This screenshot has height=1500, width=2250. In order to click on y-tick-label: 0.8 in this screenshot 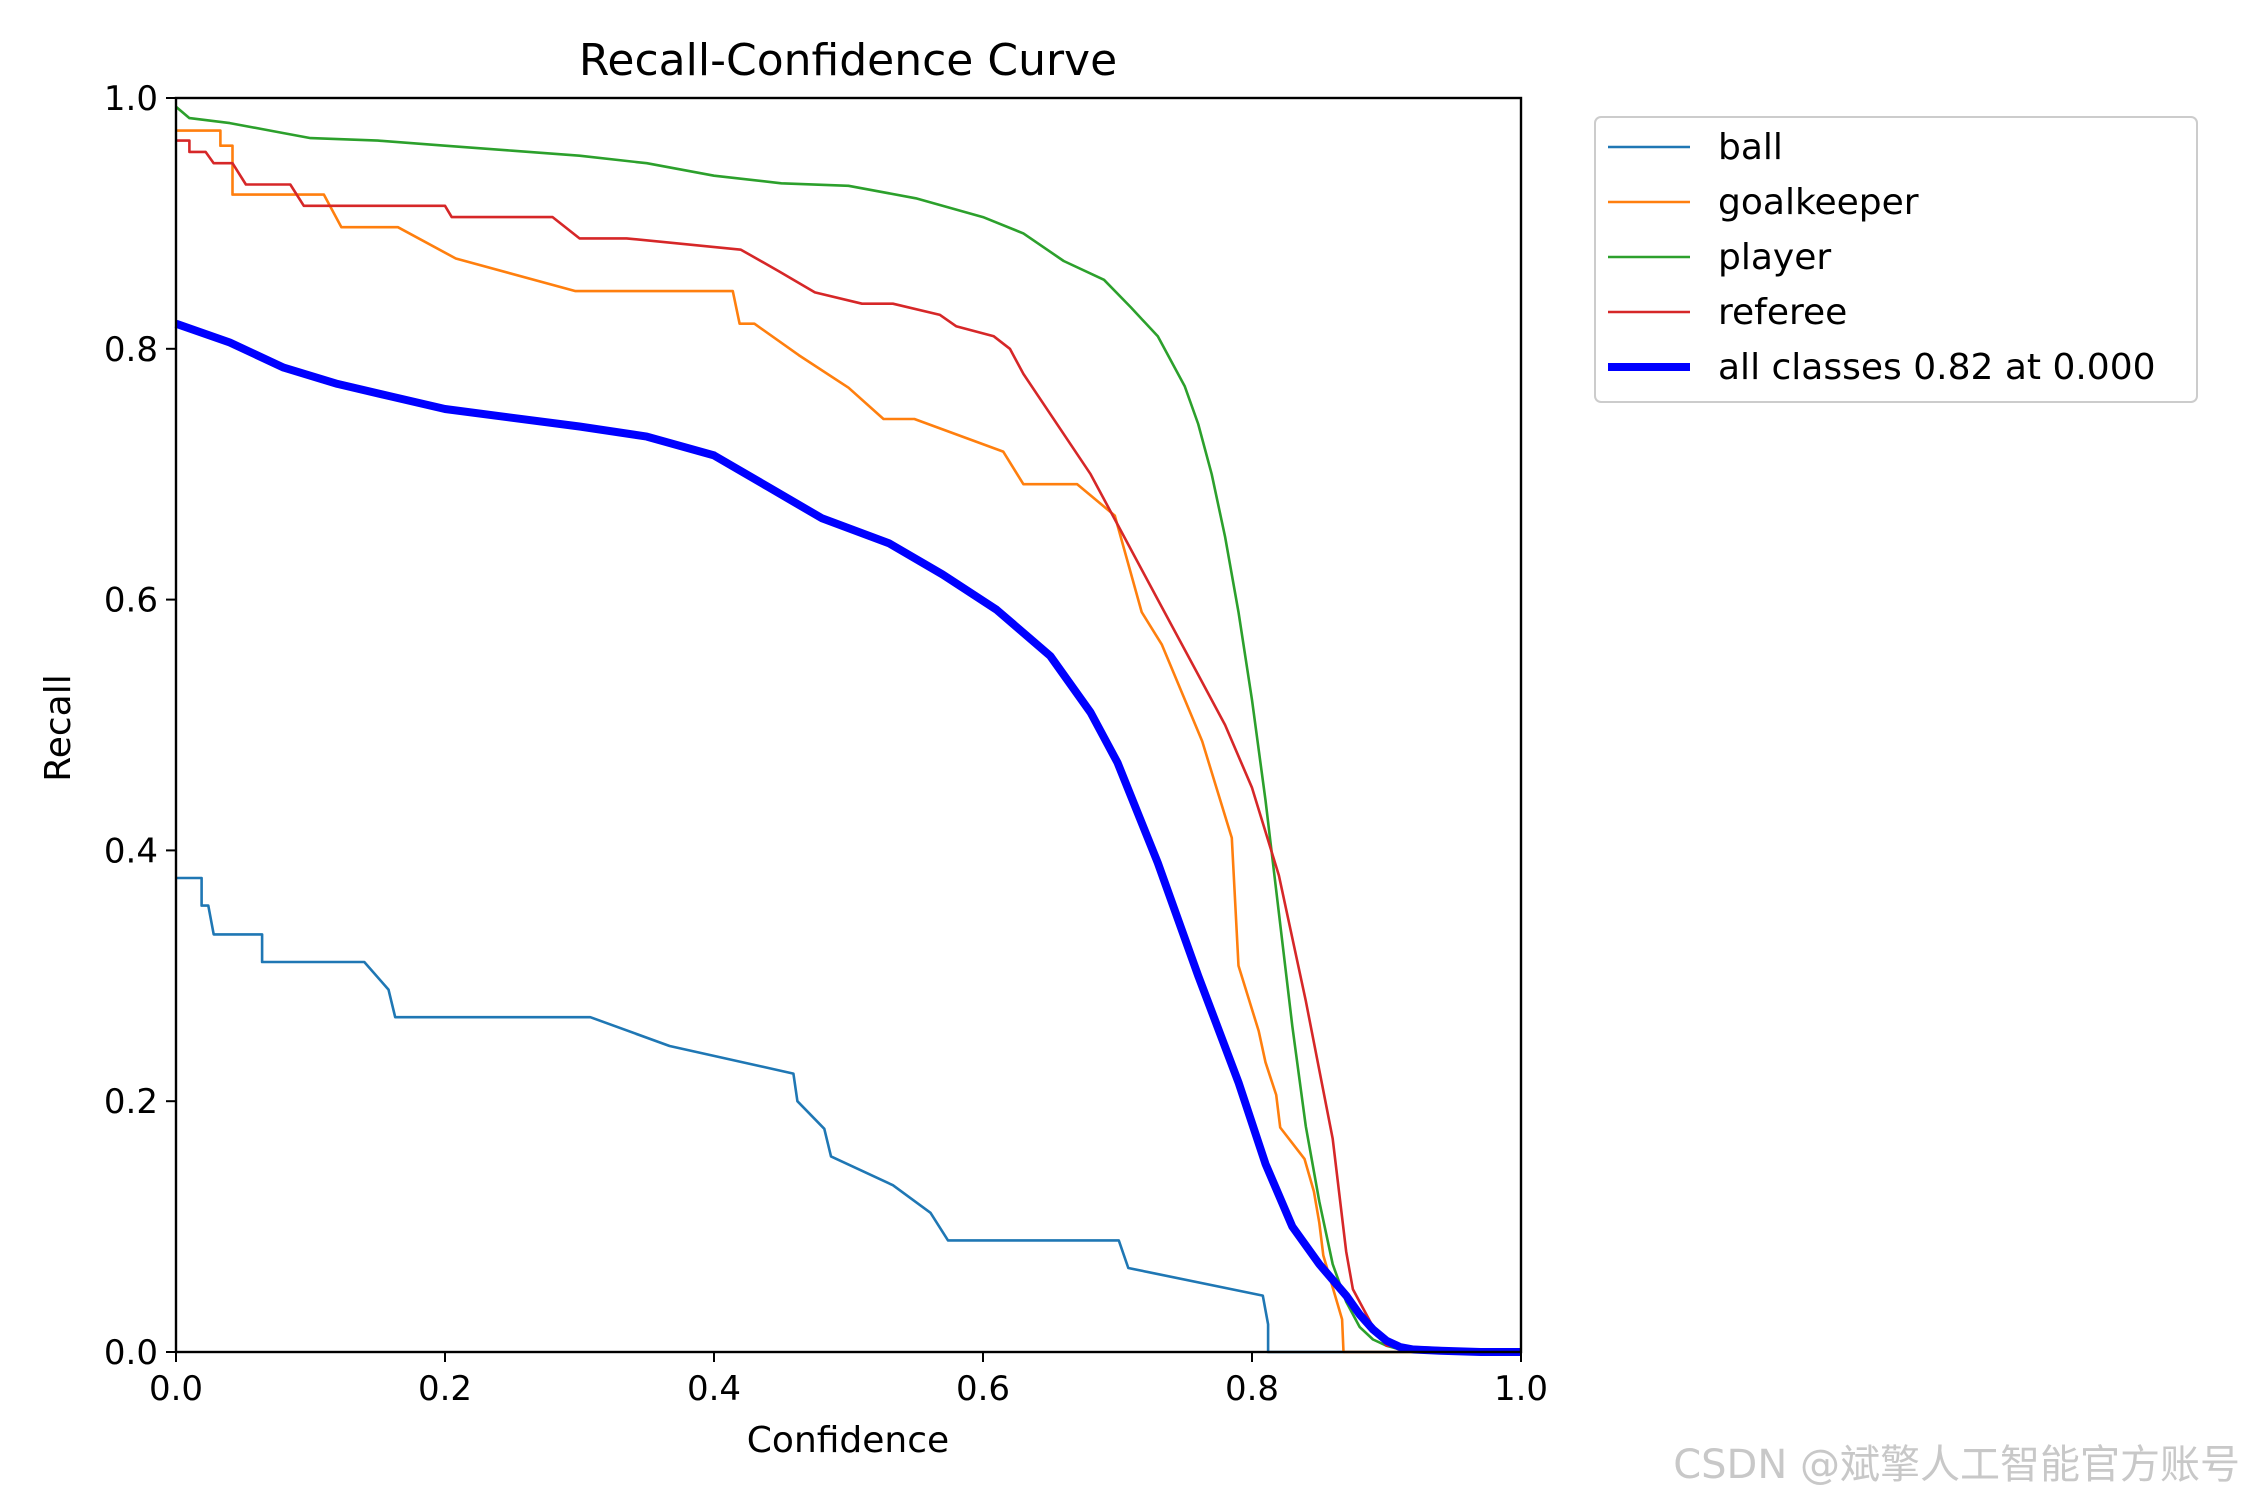, I will do `click(131, 350)`.